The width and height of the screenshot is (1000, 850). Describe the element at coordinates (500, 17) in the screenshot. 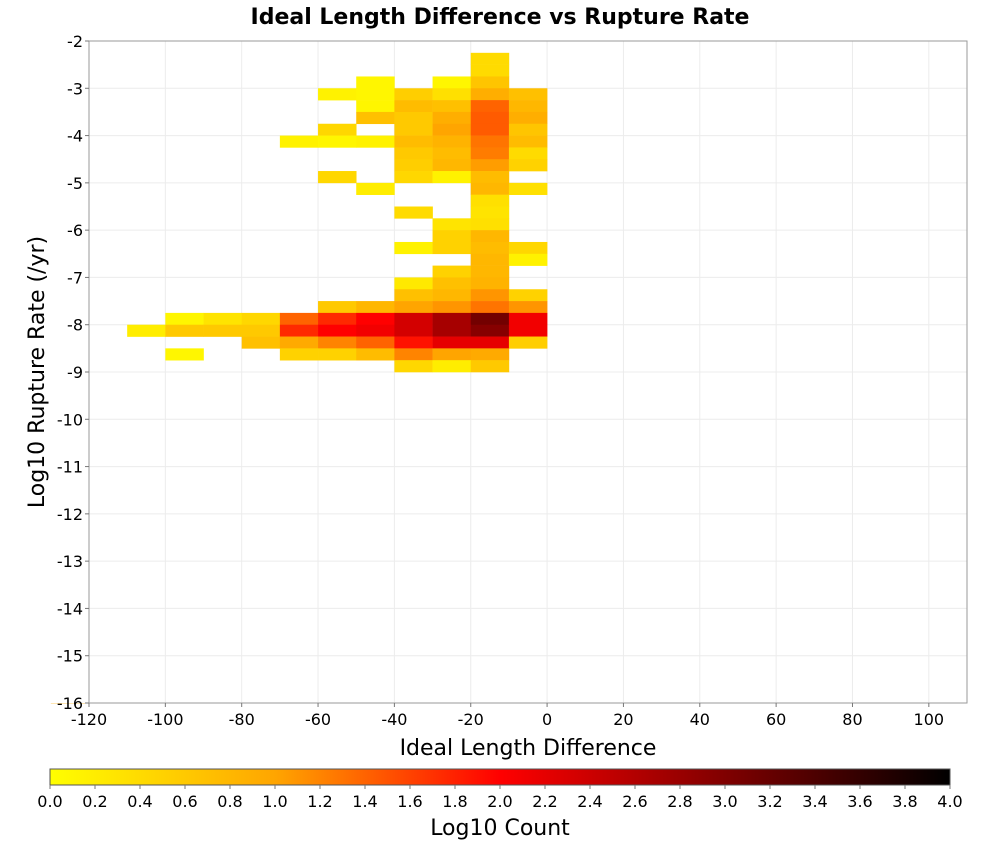

I see `chart-title: Ideal Length Difference vs Rupture Rate` at that location.